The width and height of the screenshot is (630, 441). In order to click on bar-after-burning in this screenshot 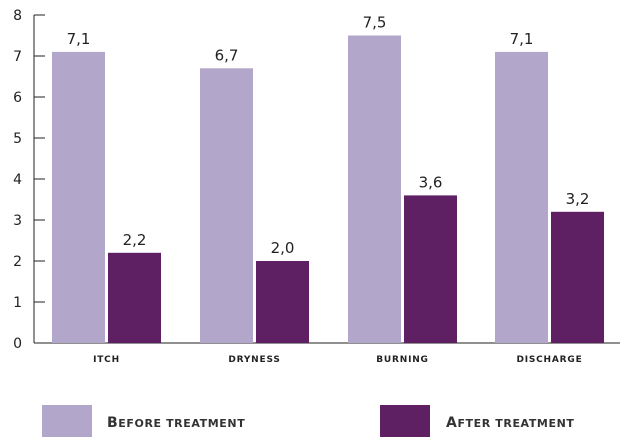, I will do `click(430, 269)`.